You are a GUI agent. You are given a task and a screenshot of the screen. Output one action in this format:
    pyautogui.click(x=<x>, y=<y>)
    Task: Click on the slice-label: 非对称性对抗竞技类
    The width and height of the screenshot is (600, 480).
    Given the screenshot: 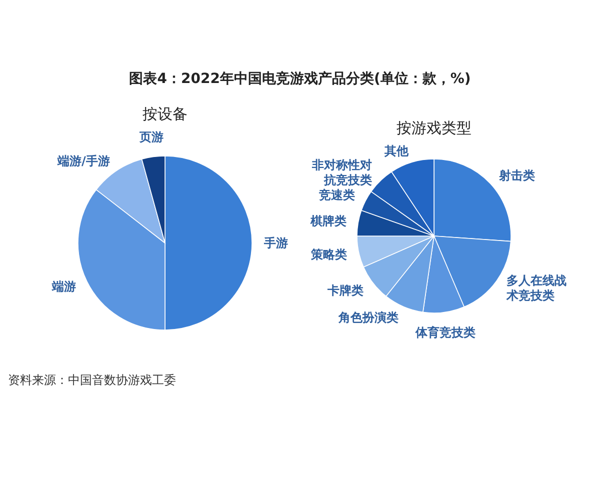 What is the action you would take?
    pyautogui.click(x=341, y=173)
    